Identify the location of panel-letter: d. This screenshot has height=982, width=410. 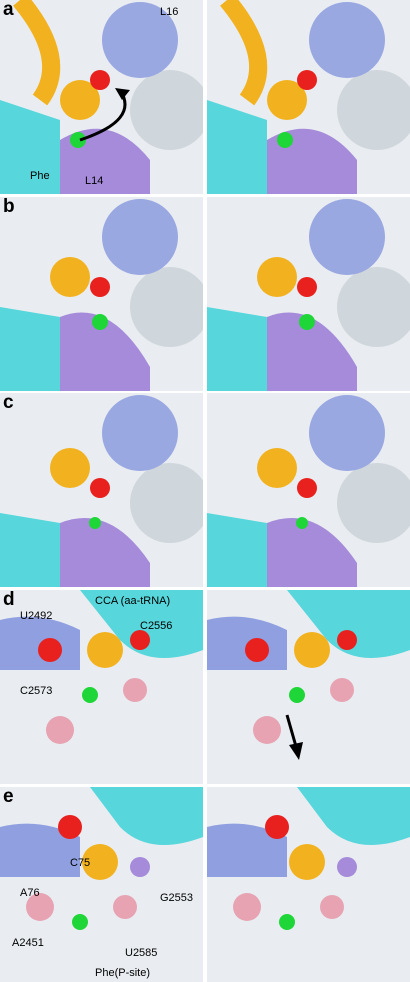
(9, 600).